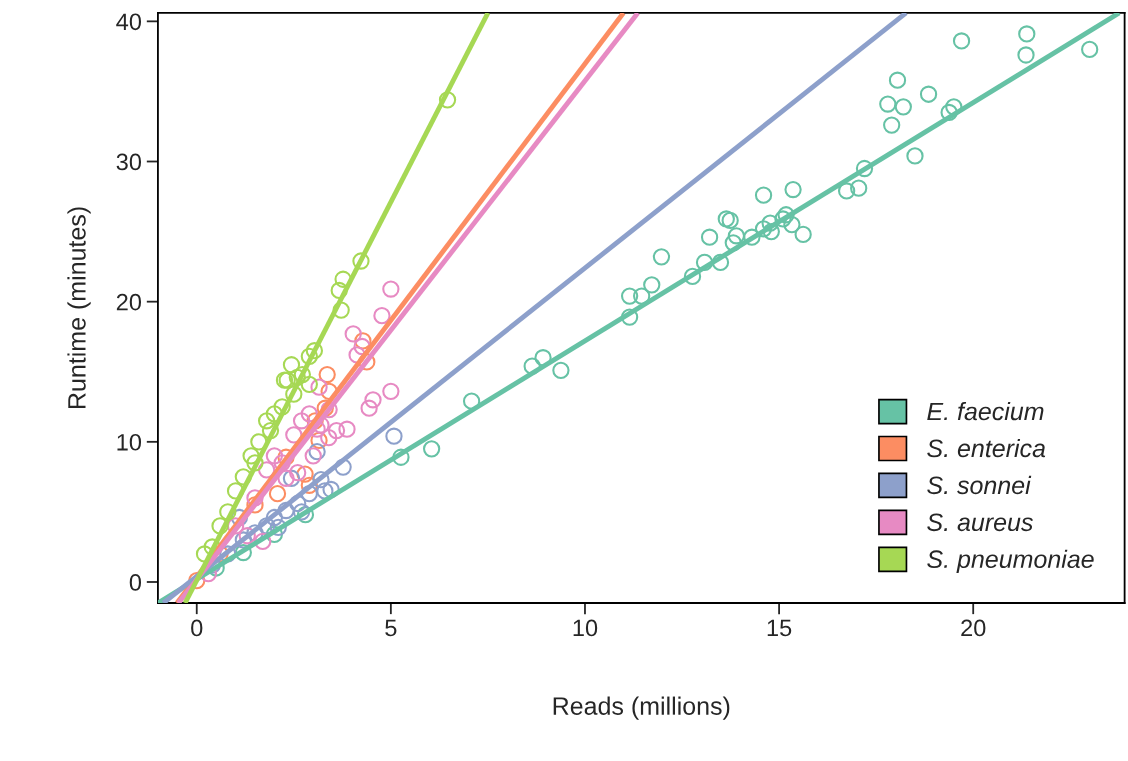 This screenshot has height=761, width=1128. I want to click on y-axis-title: Runtime (minutes), so click(79, 308).